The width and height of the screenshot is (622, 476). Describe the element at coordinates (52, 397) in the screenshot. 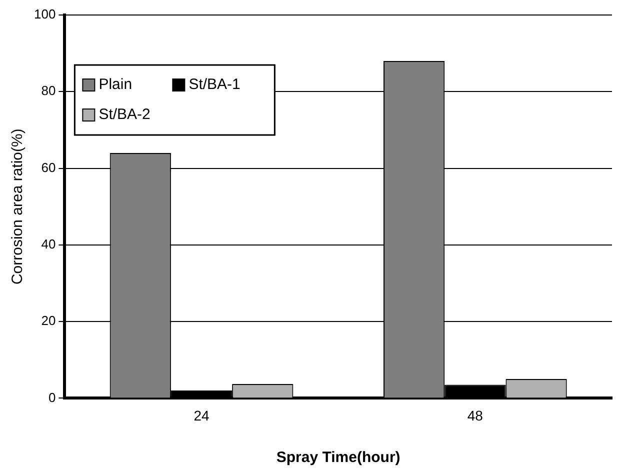

I see `y-tick-label: 0` at that location.